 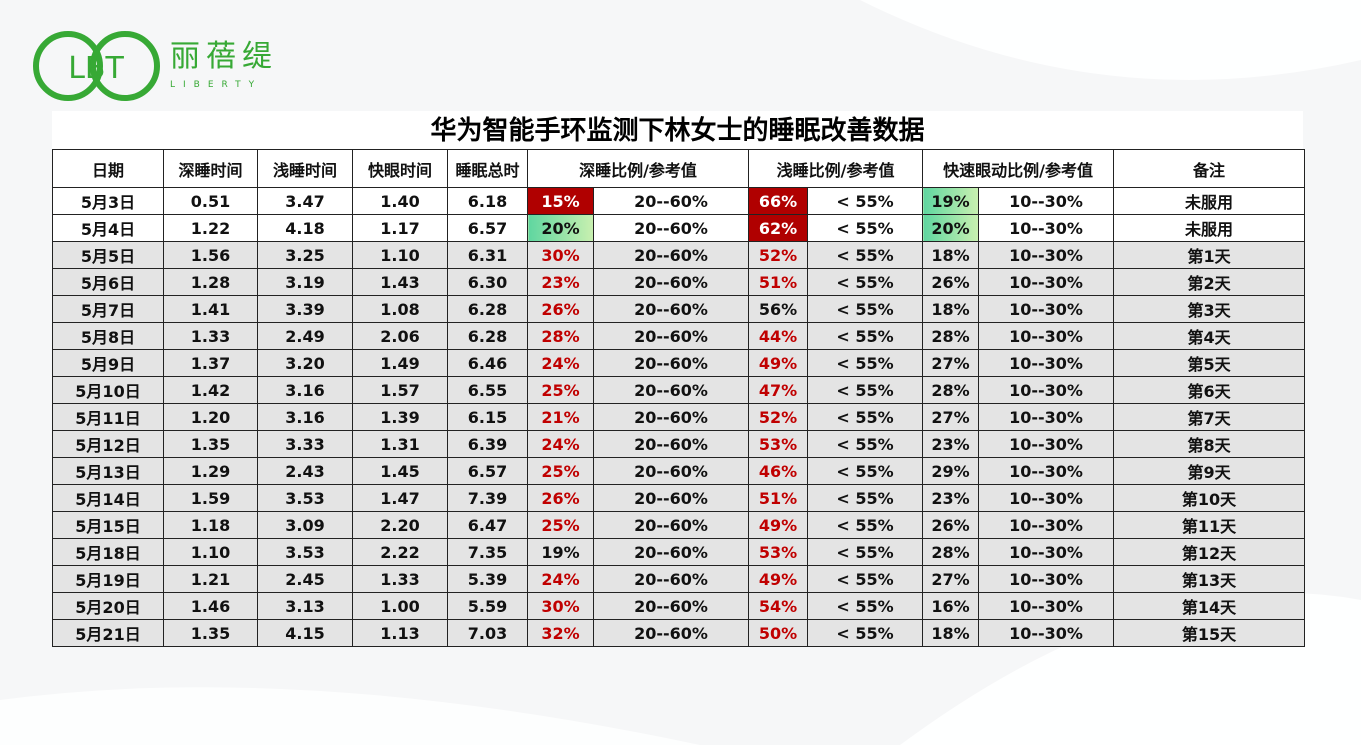 What do you see at coordinates (1209, 579) in the screenshot?
I see `cell-note: 第13天` at bounding box center [1209, 579].